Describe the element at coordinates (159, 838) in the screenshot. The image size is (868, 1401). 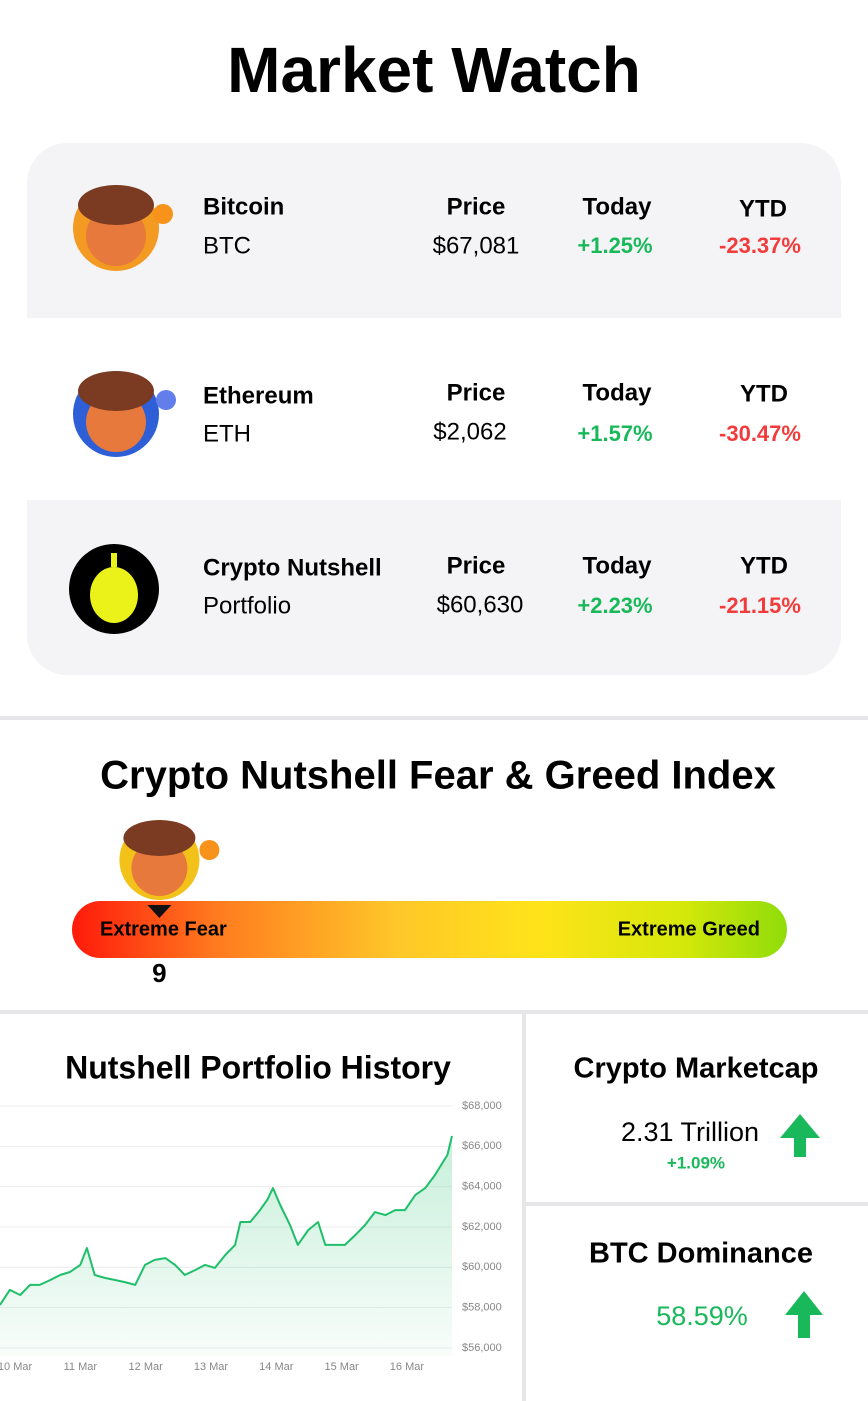
I see `mascot-cap` at that location.